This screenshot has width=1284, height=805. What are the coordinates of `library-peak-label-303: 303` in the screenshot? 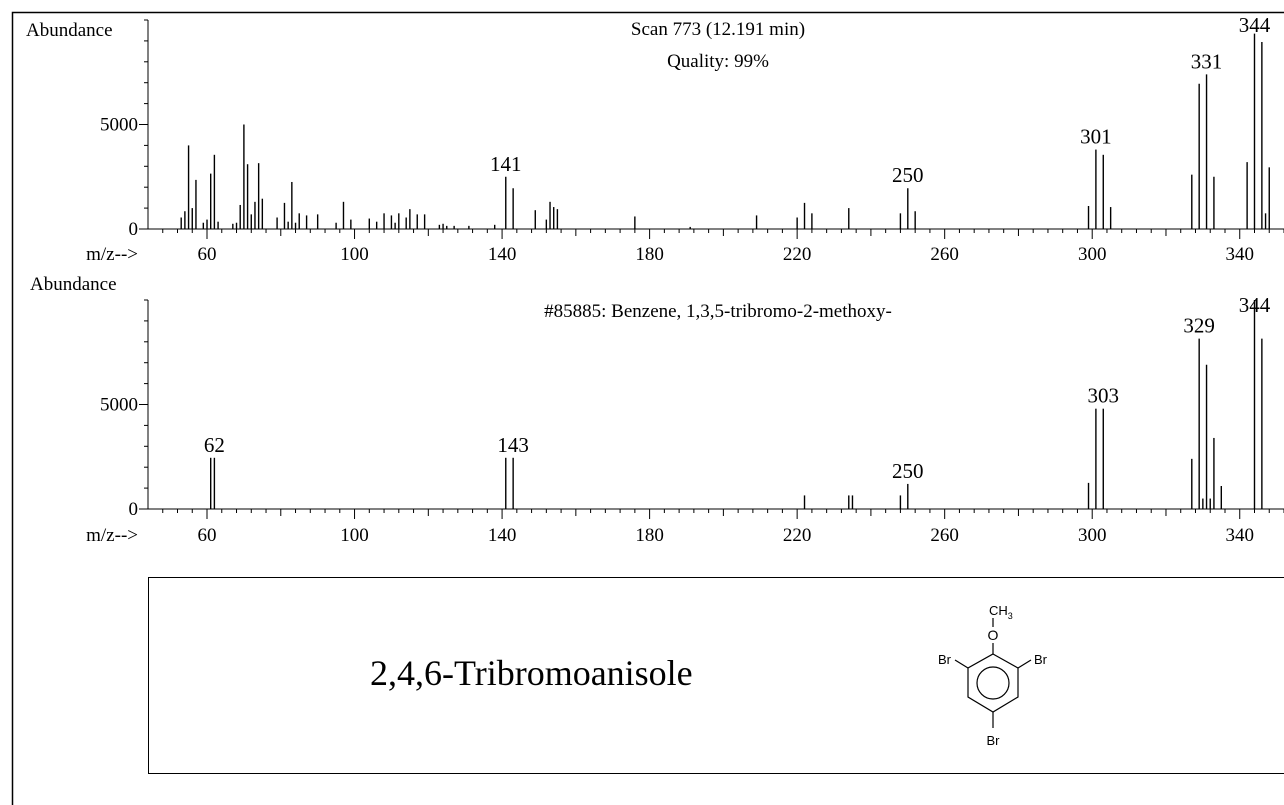 It's located at (1104, 396).